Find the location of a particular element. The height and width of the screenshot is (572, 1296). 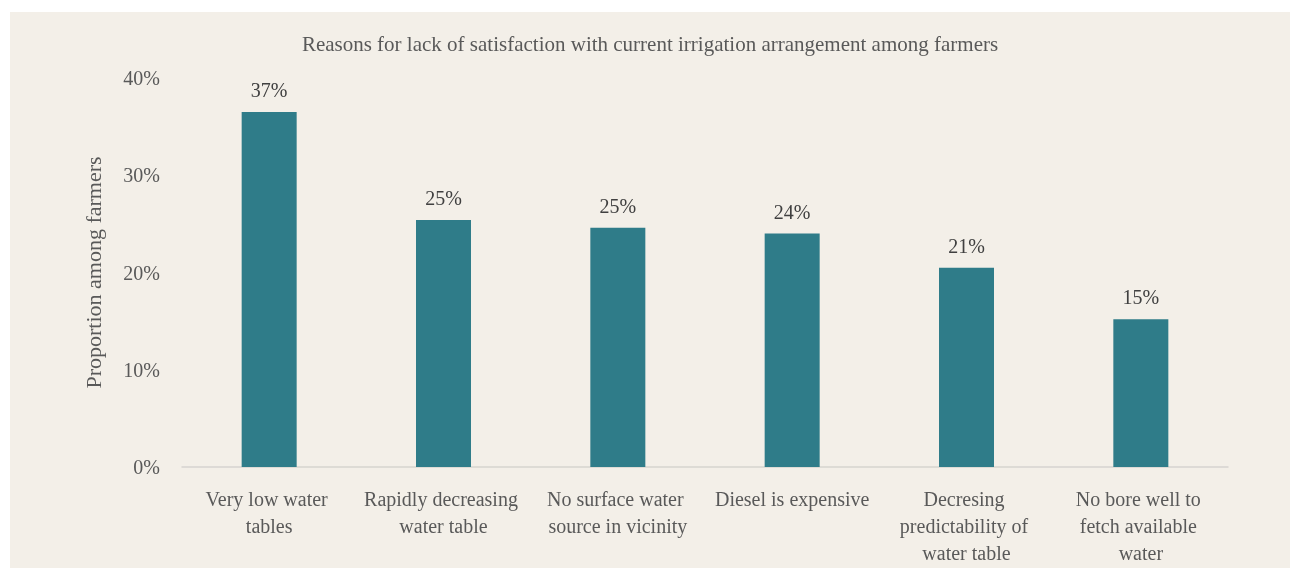

x-tick-label: Decresing predictability of water table is located at coordinates (966, 525).